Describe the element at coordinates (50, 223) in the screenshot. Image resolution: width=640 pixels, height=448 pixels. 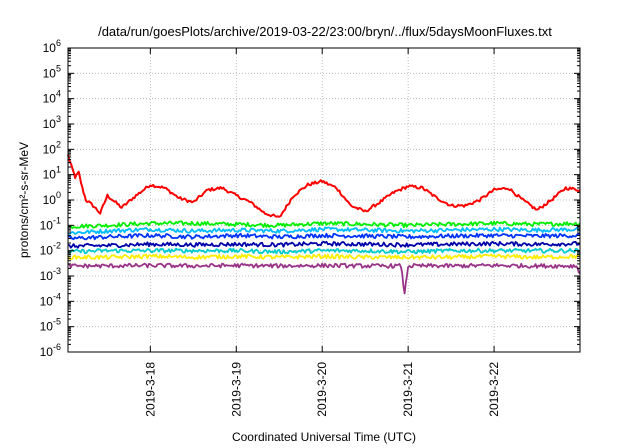
I see `y-tick-label: 10⁻¹` at that location.